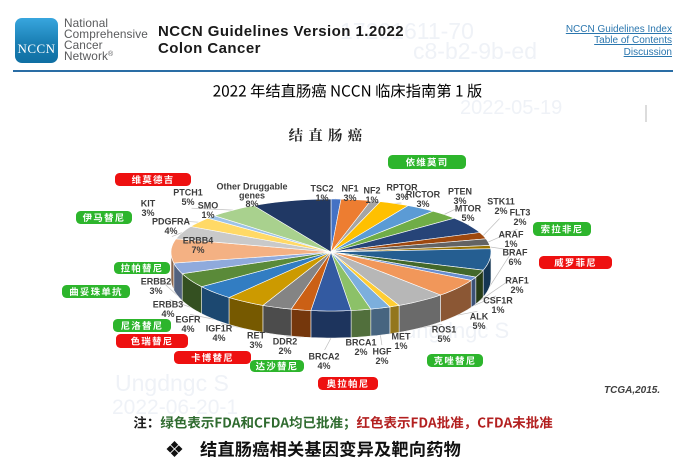  What do you see at coordinates (511, 240) in the screenshot?
I see `svg-text:ARAF1%: ARAF 1%` at bounding box center [511, 240].